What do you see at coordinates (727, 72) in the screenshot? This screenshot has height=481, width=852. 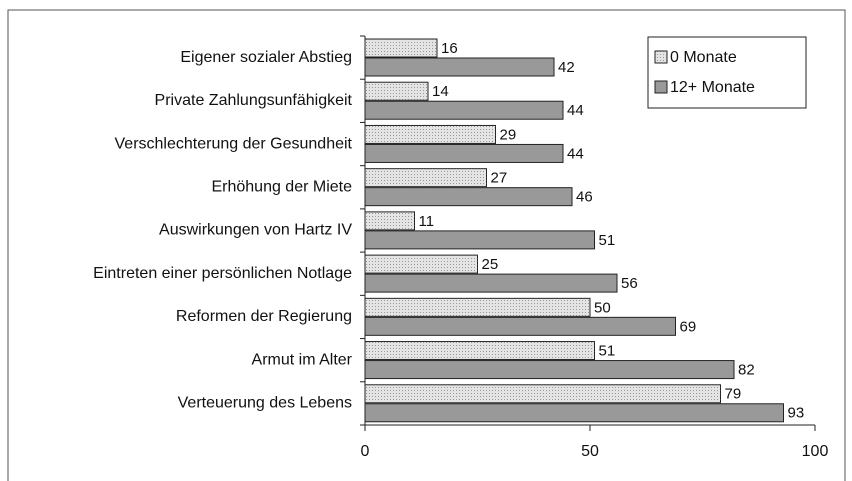 I see `legend-box` at bounding box center [727, 72].